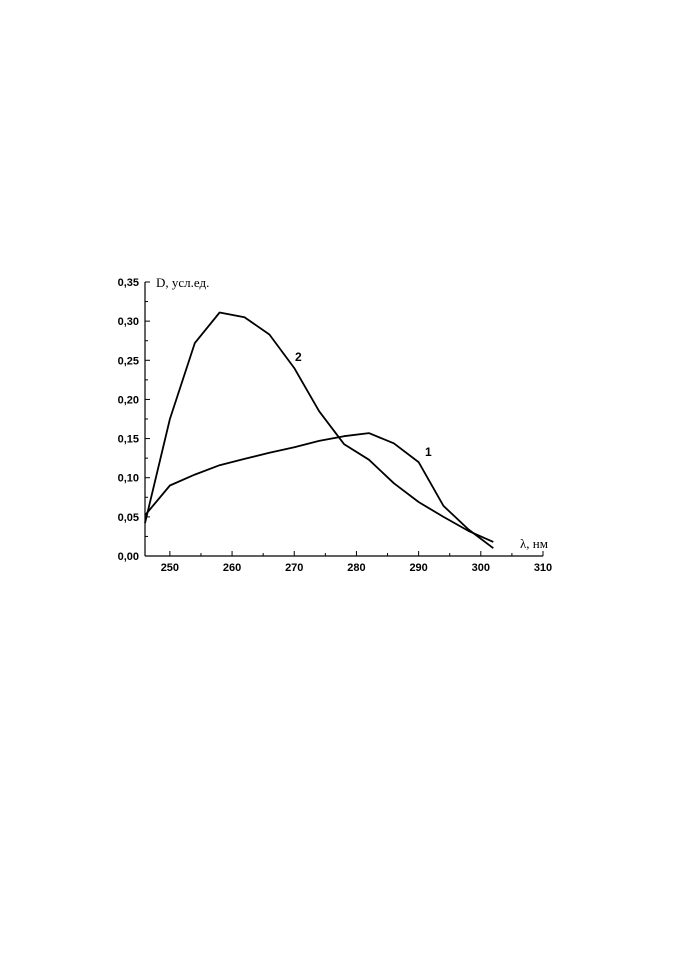  What do you see at coordinates (232, 568) in the screenshot?
I see `x-tick-label: 260` at bounding box center [232, 568].